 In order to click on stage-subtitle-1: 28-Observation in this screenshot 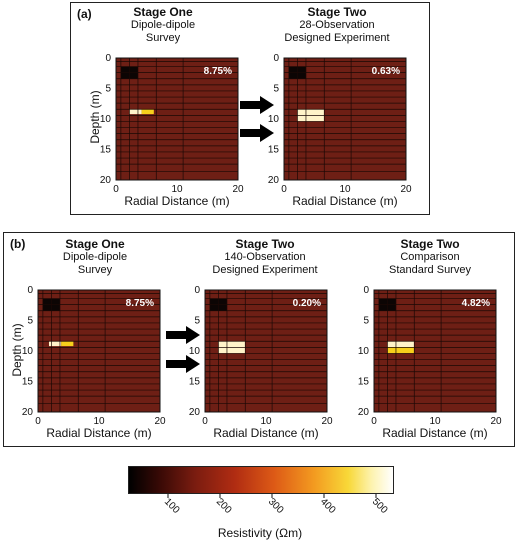, I will do `click(337, 25)`.